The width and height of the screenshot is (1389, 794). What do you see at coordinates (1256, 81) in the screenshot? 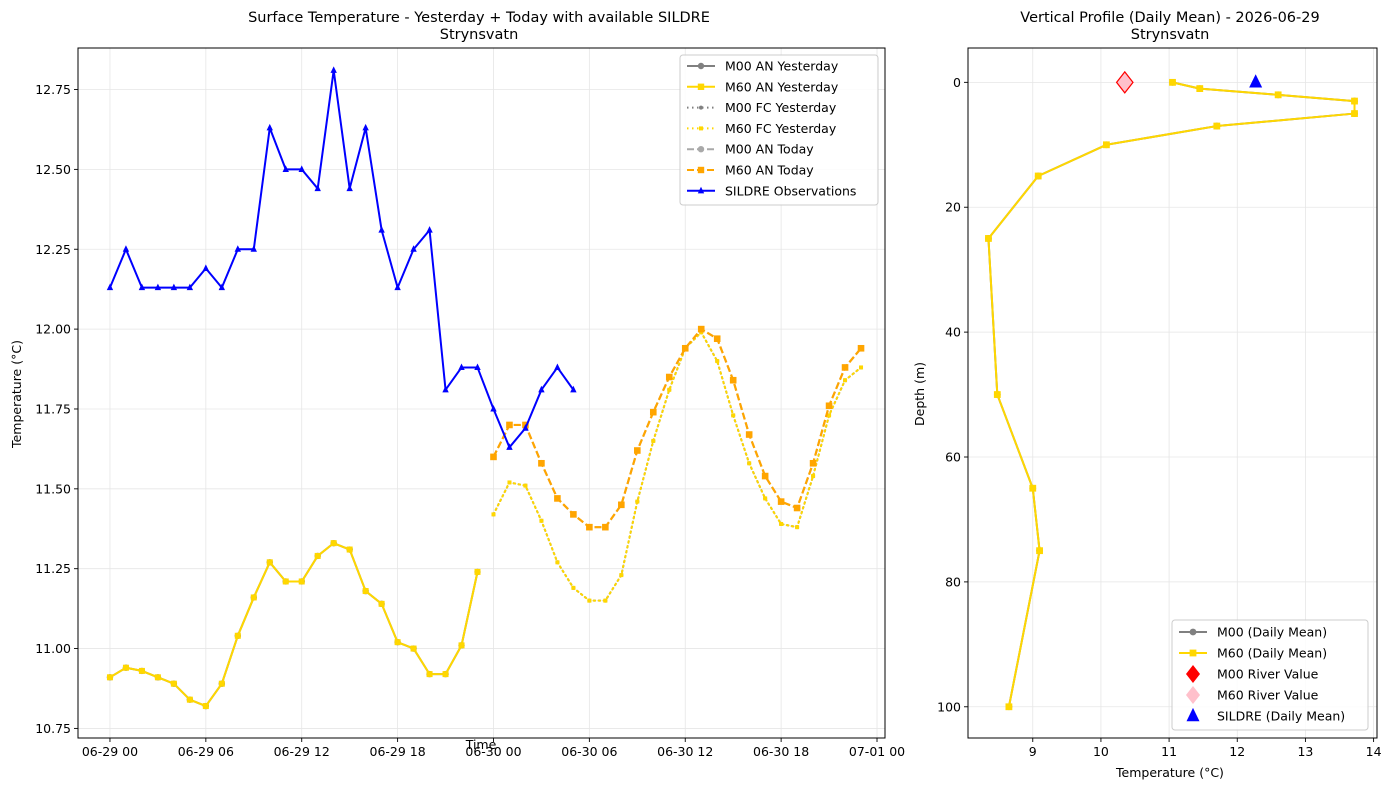
I see `series-sildre-daily-mean` at bounding box center [1256, 81].